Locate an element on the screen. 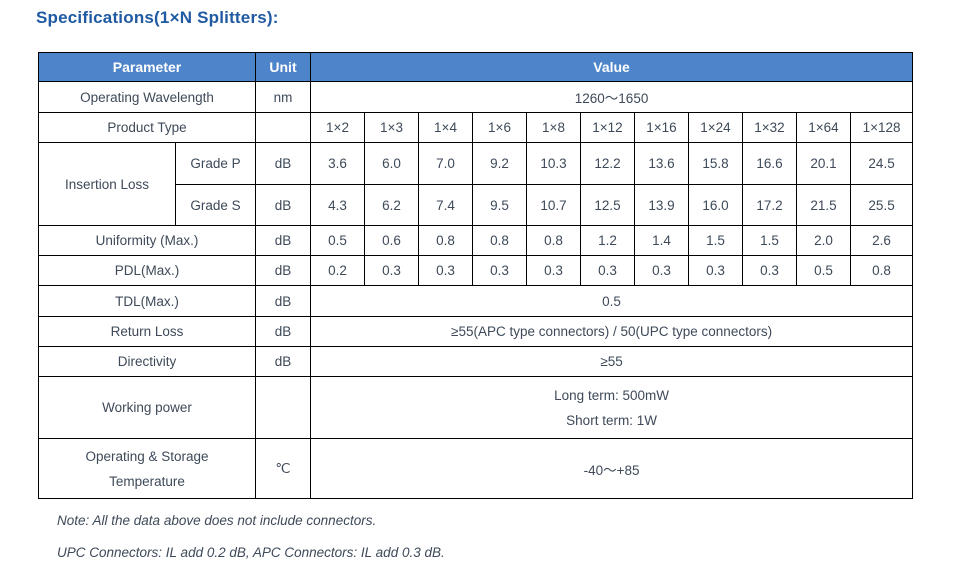 The height and width of the screenshot is (584, 962). page-title: Specifications(1×N Splitters): is located at coordinates (157, 17).